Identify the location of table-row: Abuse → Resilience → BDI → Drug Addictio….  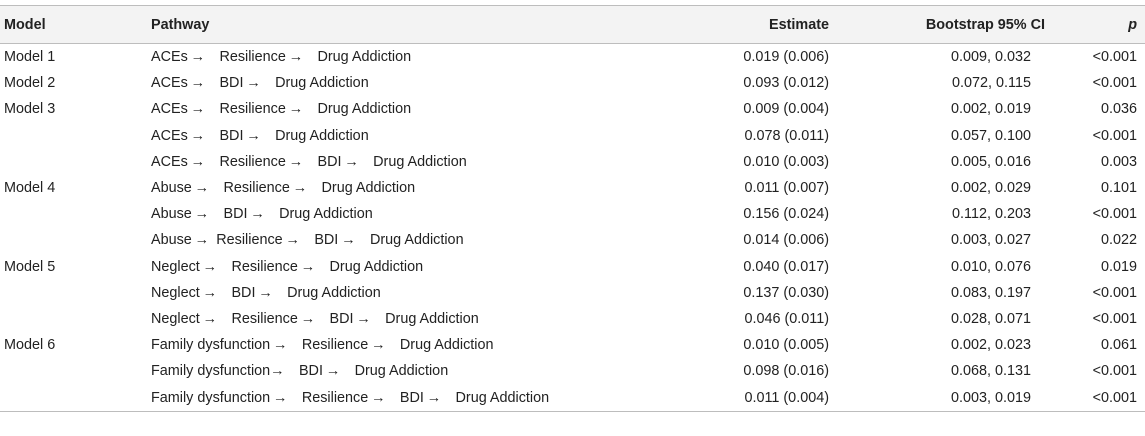
(572, 240).